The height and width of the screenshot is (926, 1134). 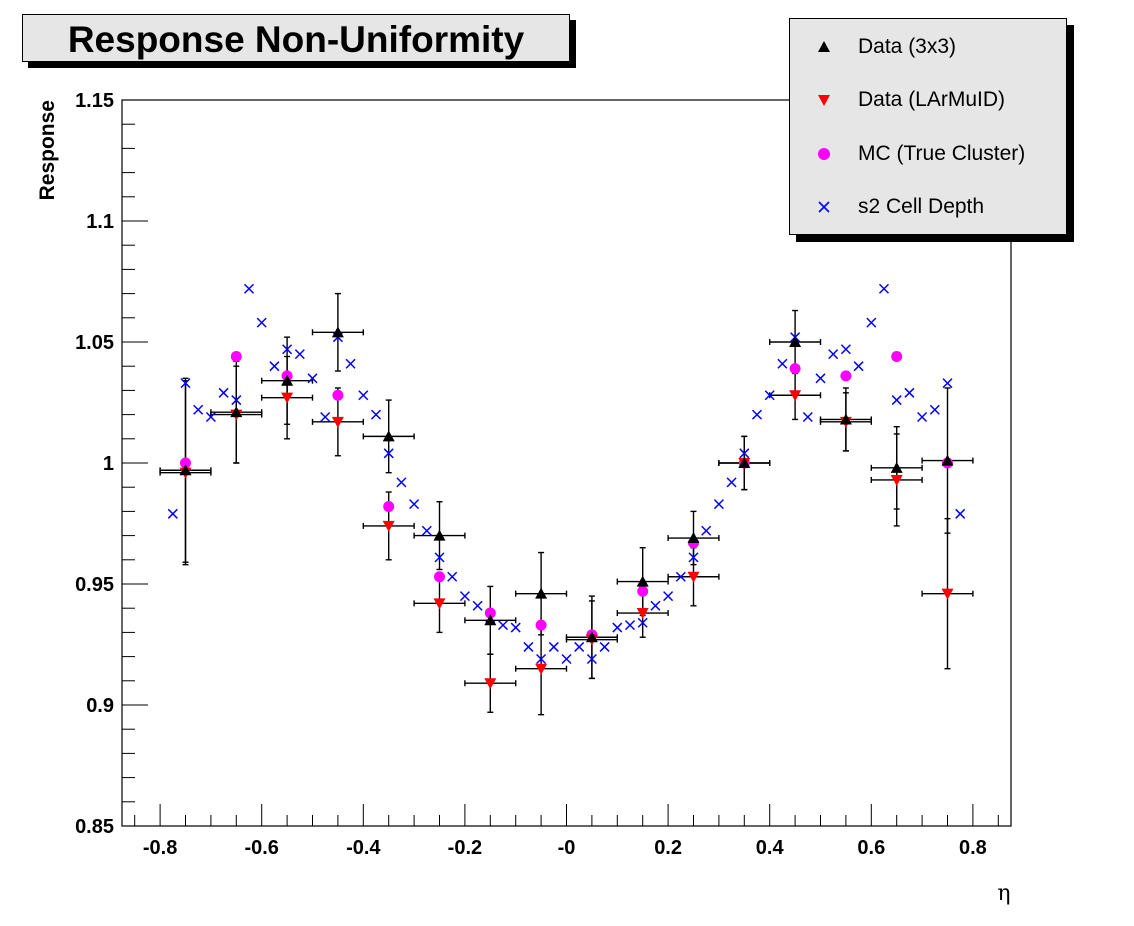 What do you see at coordinates (47, 150) in the screenshot?
I see `y-axis-label: Response` at bounding box center [47, 150].